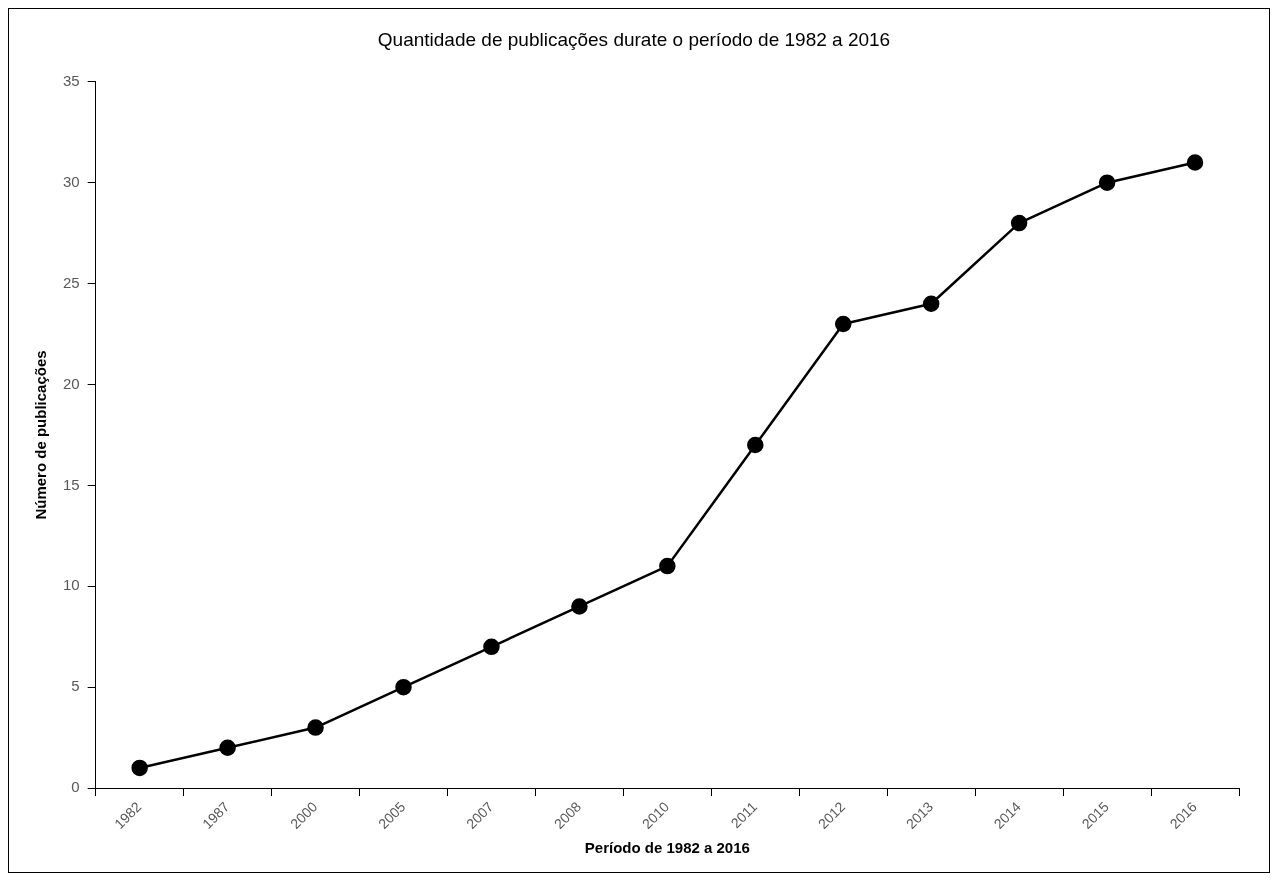  Describe the element at coordinates (667, 848) in the screenshot. I see `x-axis-title: Período de 1982 a 2016` at that location.